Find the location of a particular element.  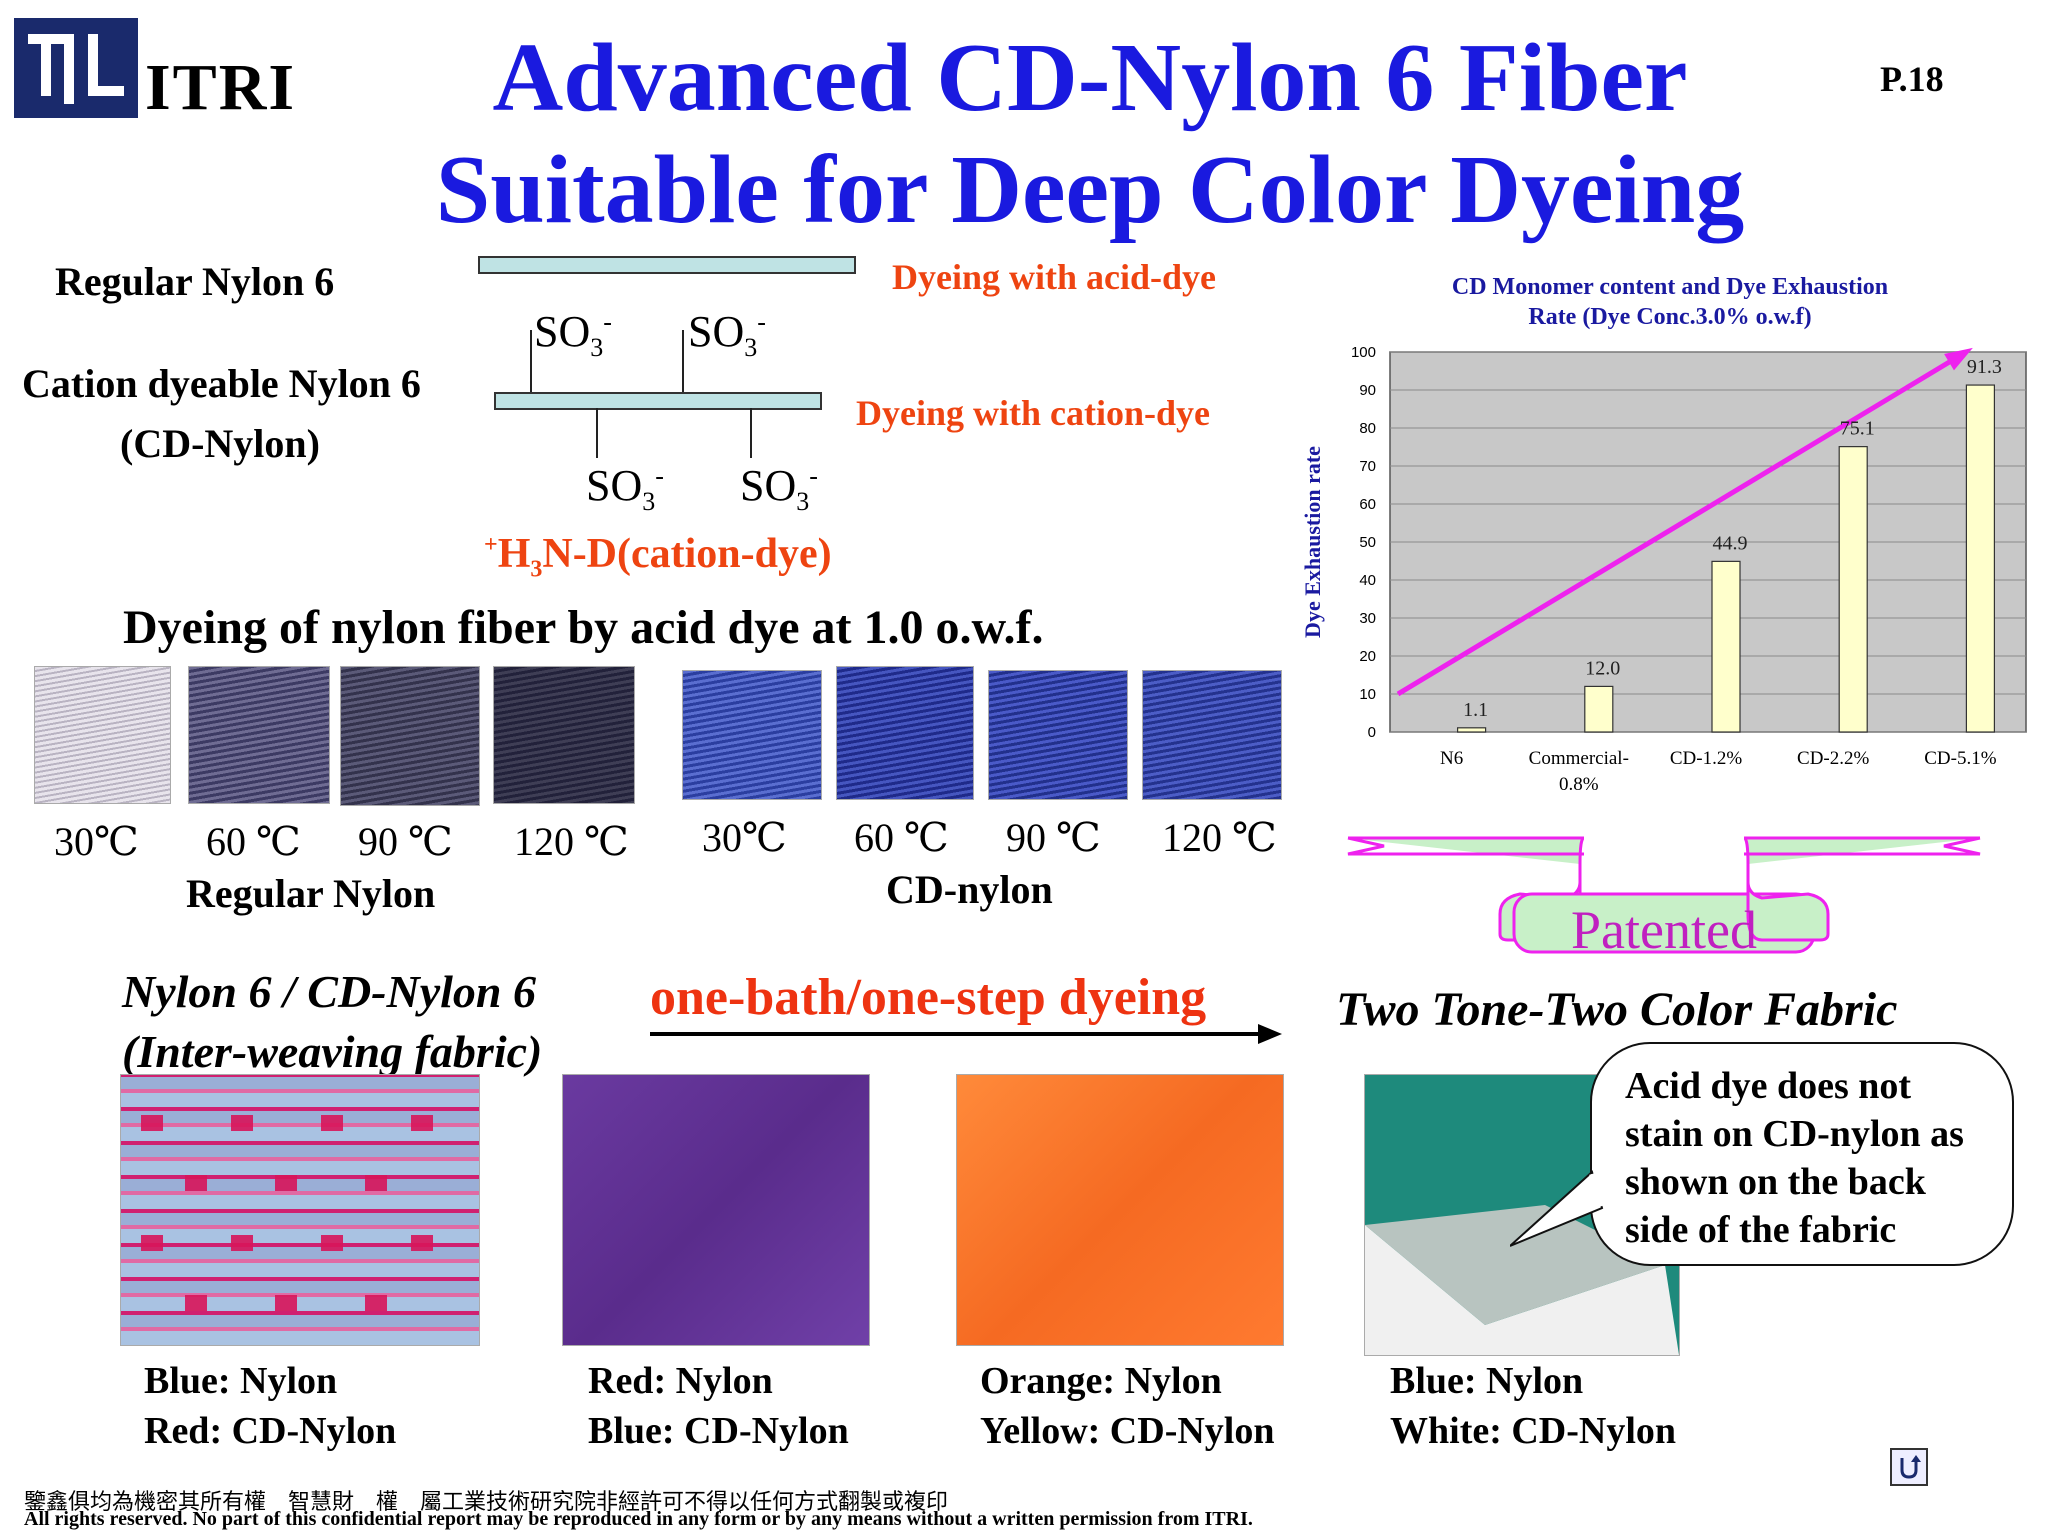

return-icon is located at coordinates (1910, 1467).